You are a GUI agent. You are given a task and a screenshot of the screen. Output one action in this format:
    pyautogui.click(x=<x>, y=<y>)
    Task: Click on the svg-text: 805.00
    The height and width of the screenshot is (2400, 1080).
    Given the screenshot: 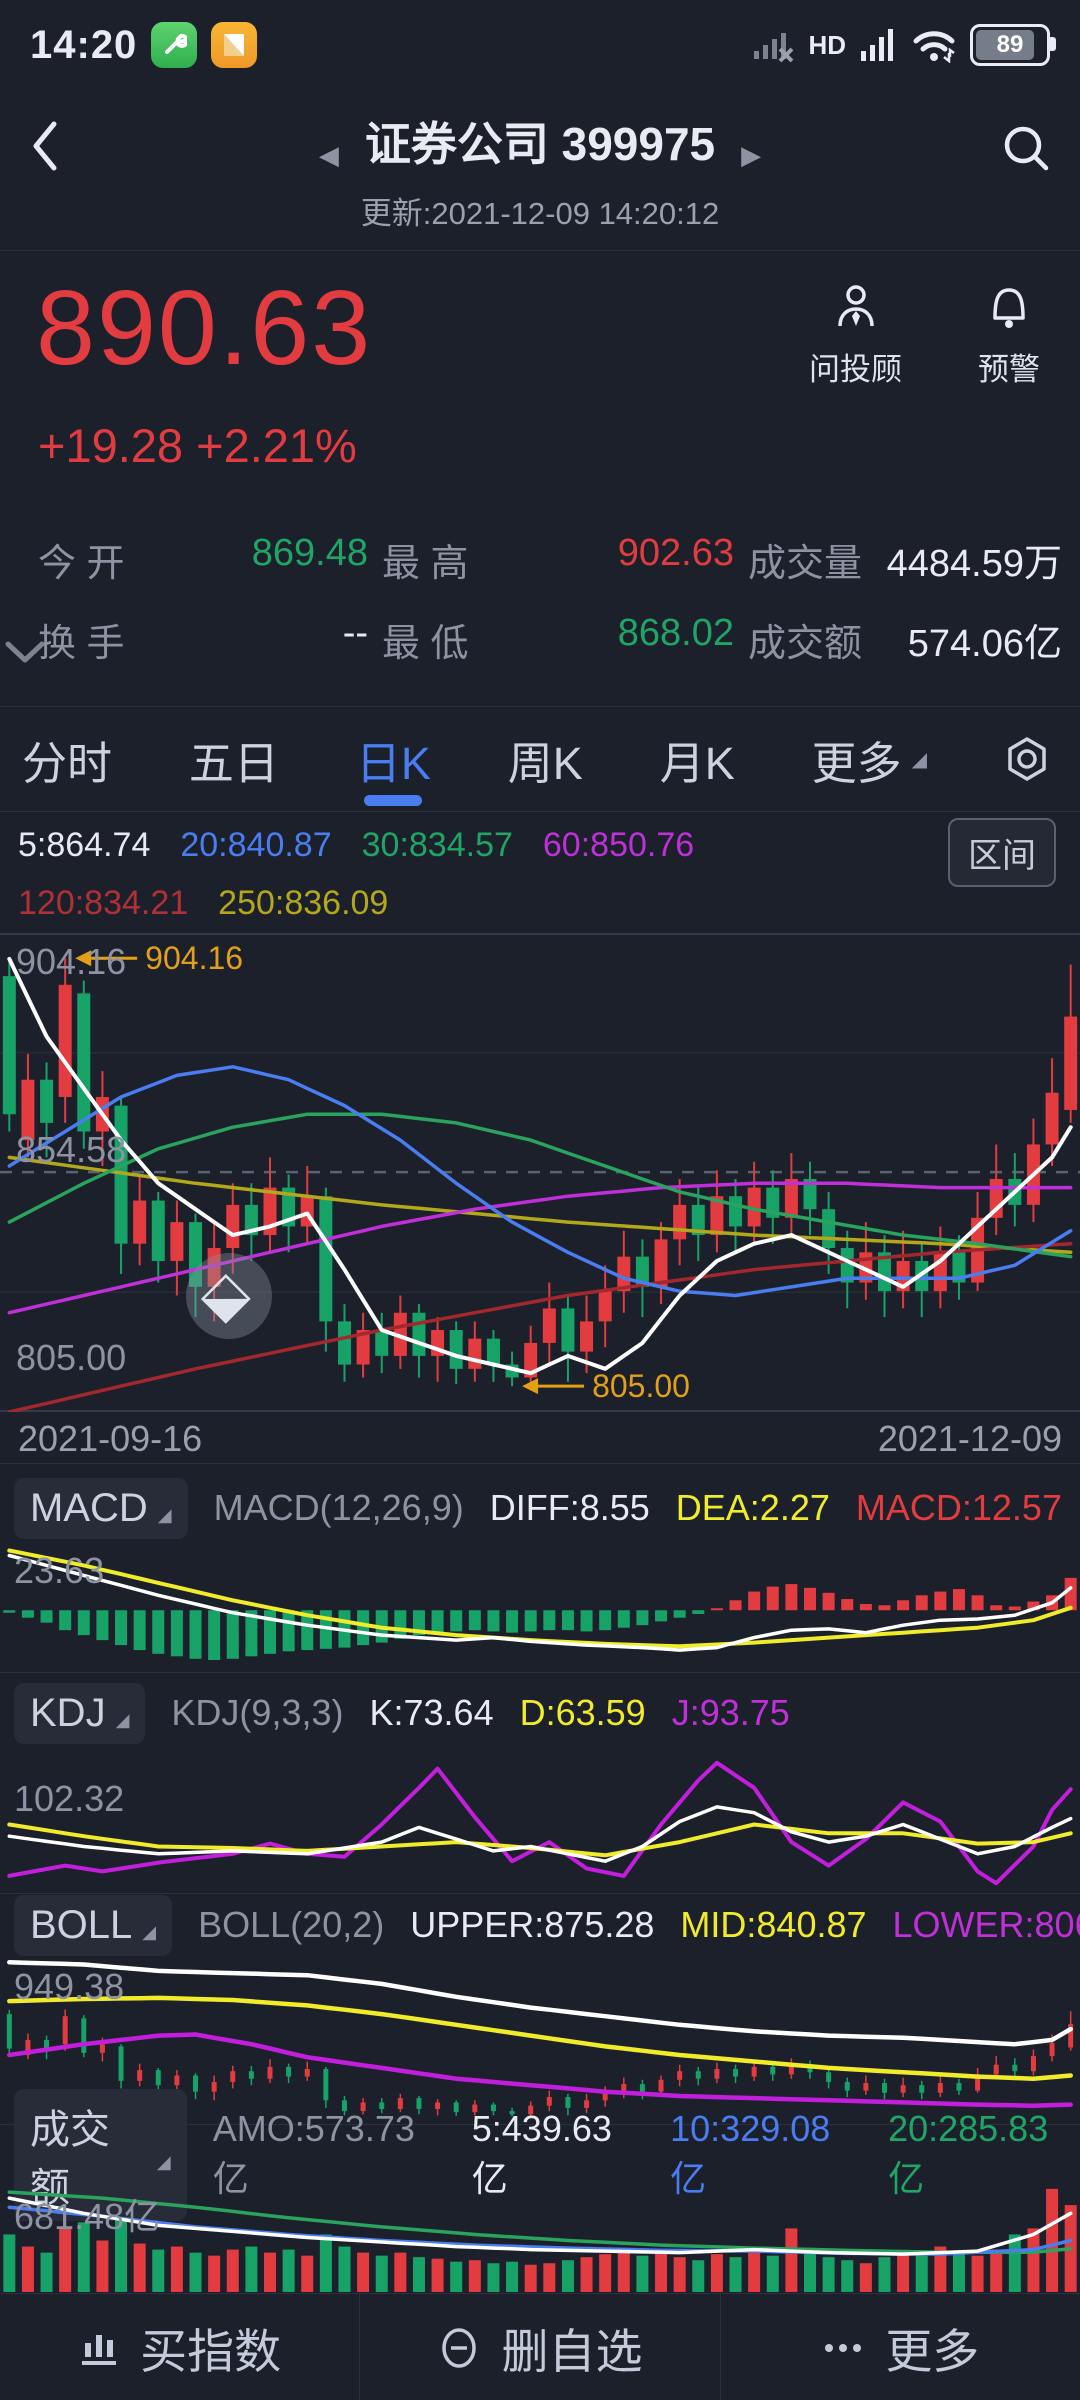 What is the action you would take?
    pyautogui.click(x=641, y=1386)
    